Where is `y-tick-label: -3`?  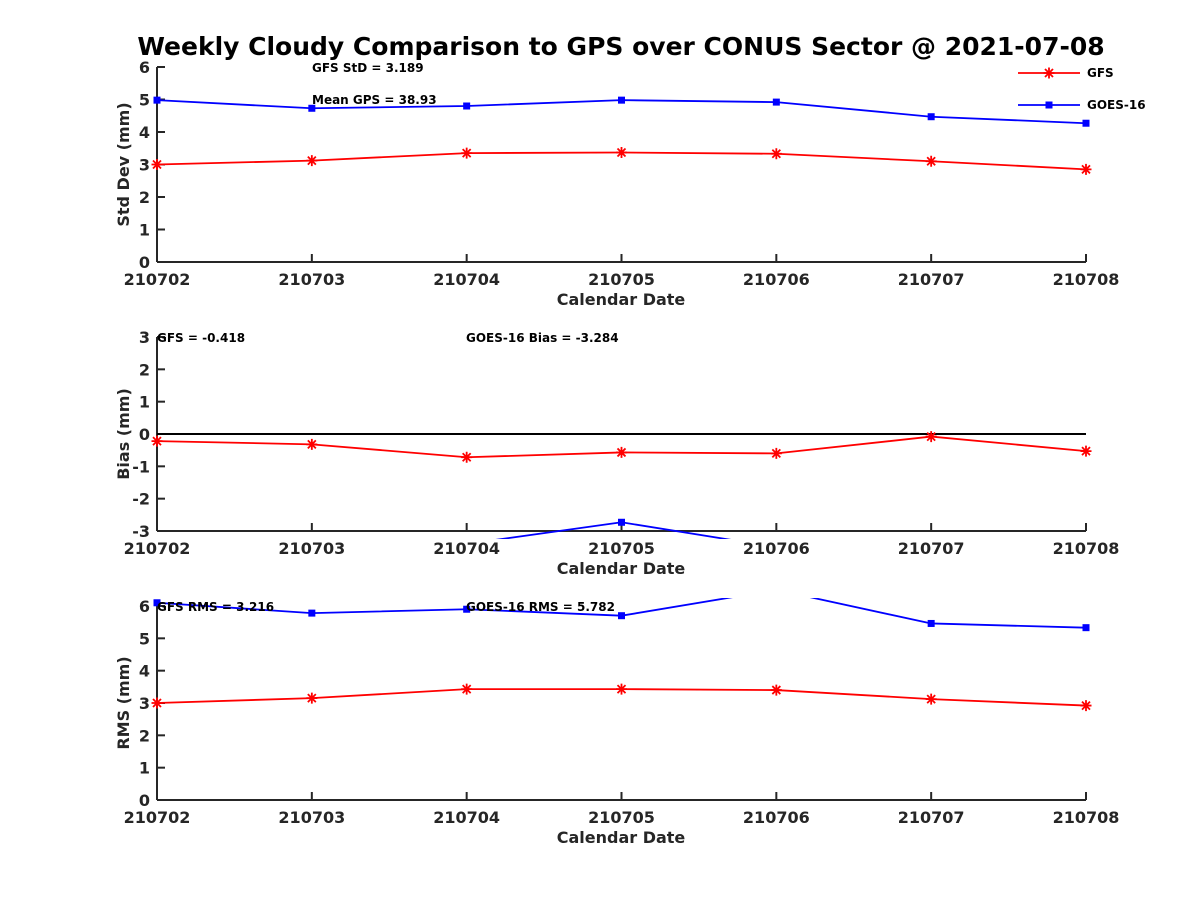
y-tick-label: -3 is located at coordinates (141, 531).